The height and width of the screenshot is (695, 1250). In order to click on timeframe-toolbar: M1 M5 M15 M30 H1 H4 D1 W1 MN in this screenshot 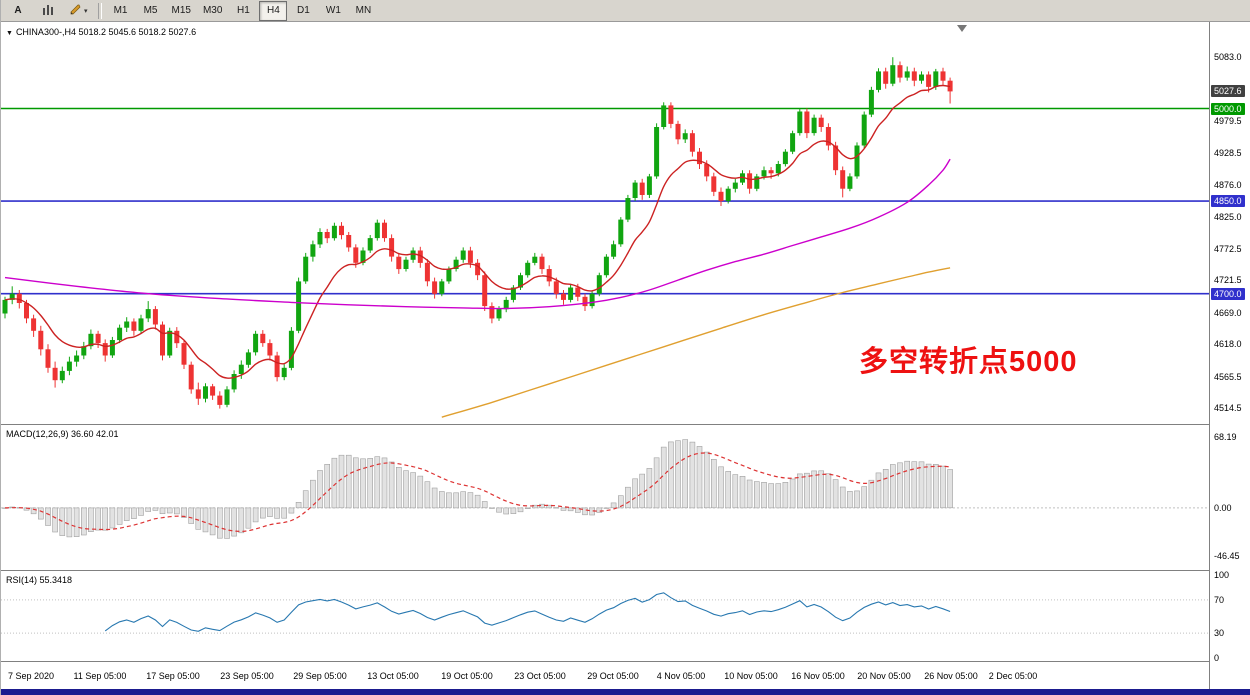, I will do `click(242, 10)`.